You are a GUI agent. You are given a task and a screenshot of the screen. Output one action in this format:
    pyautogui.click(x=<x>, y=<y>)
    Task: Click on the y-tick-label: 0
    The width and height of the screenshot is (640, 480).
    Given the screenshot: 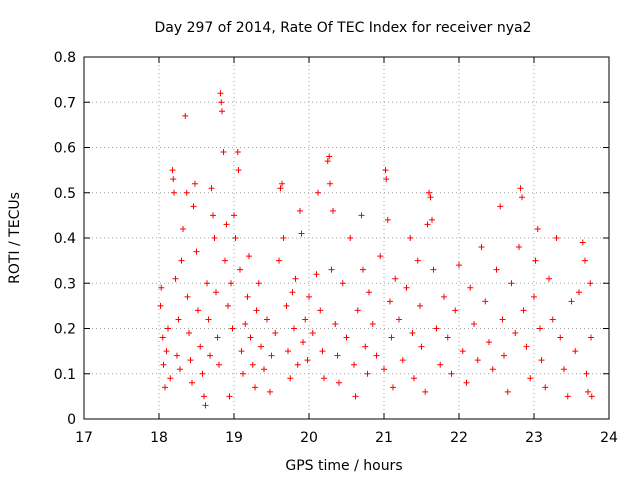 What is the action you would take?
    pyautogui.click(x=71, y=420)
    